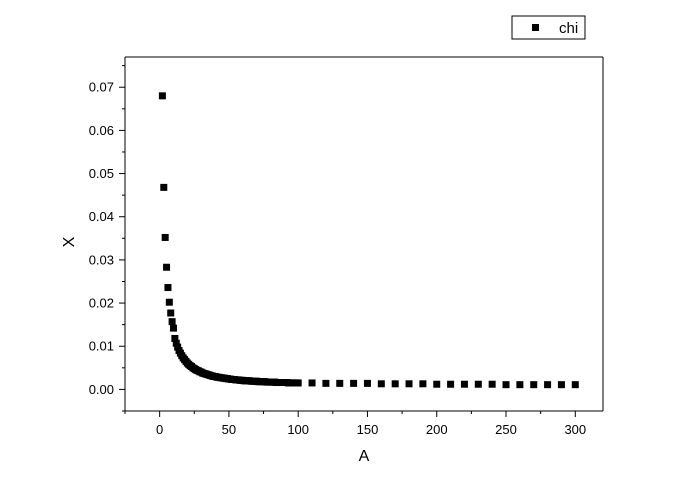 The height and width of the screenshot is (493, 700). I want to click on legend-label-chi: chi, so click(568, 28).